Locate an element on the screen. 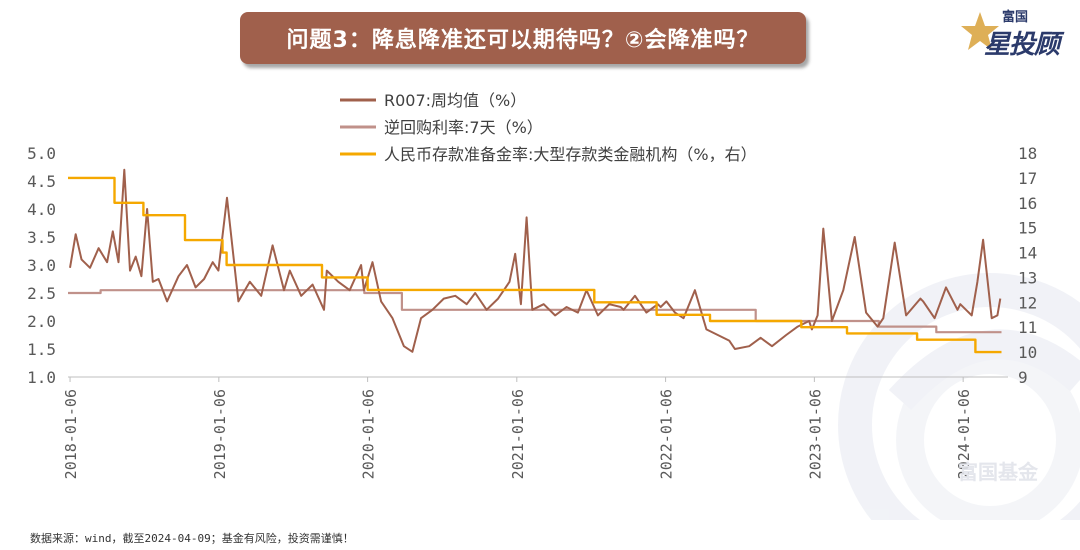  x-tick-label: 2023-01-06 is located at coordinates (815, 434).